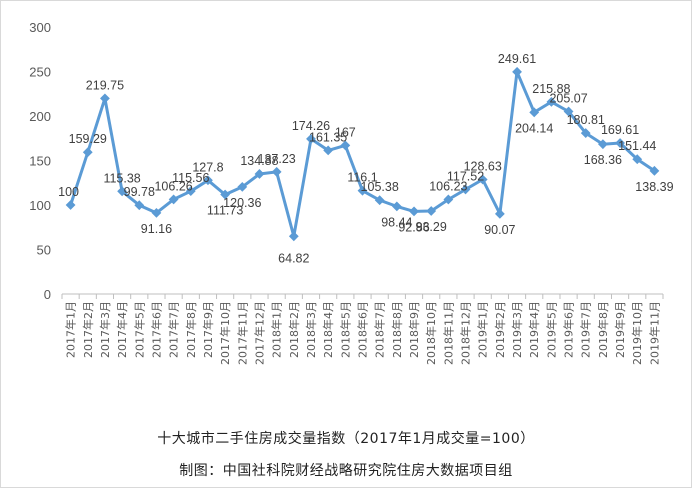  I want to click on y-axis-tick-labels: 0 50 100 150 200 250 300, so click(40, 161).